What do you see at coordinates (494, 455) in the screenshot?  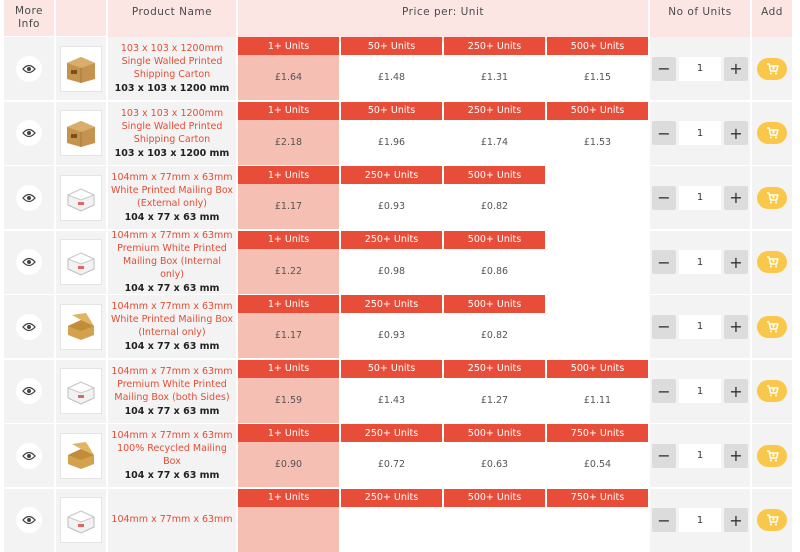 I see `price-tier: 500+ Units £0.63` at bounding box center [494, 455].